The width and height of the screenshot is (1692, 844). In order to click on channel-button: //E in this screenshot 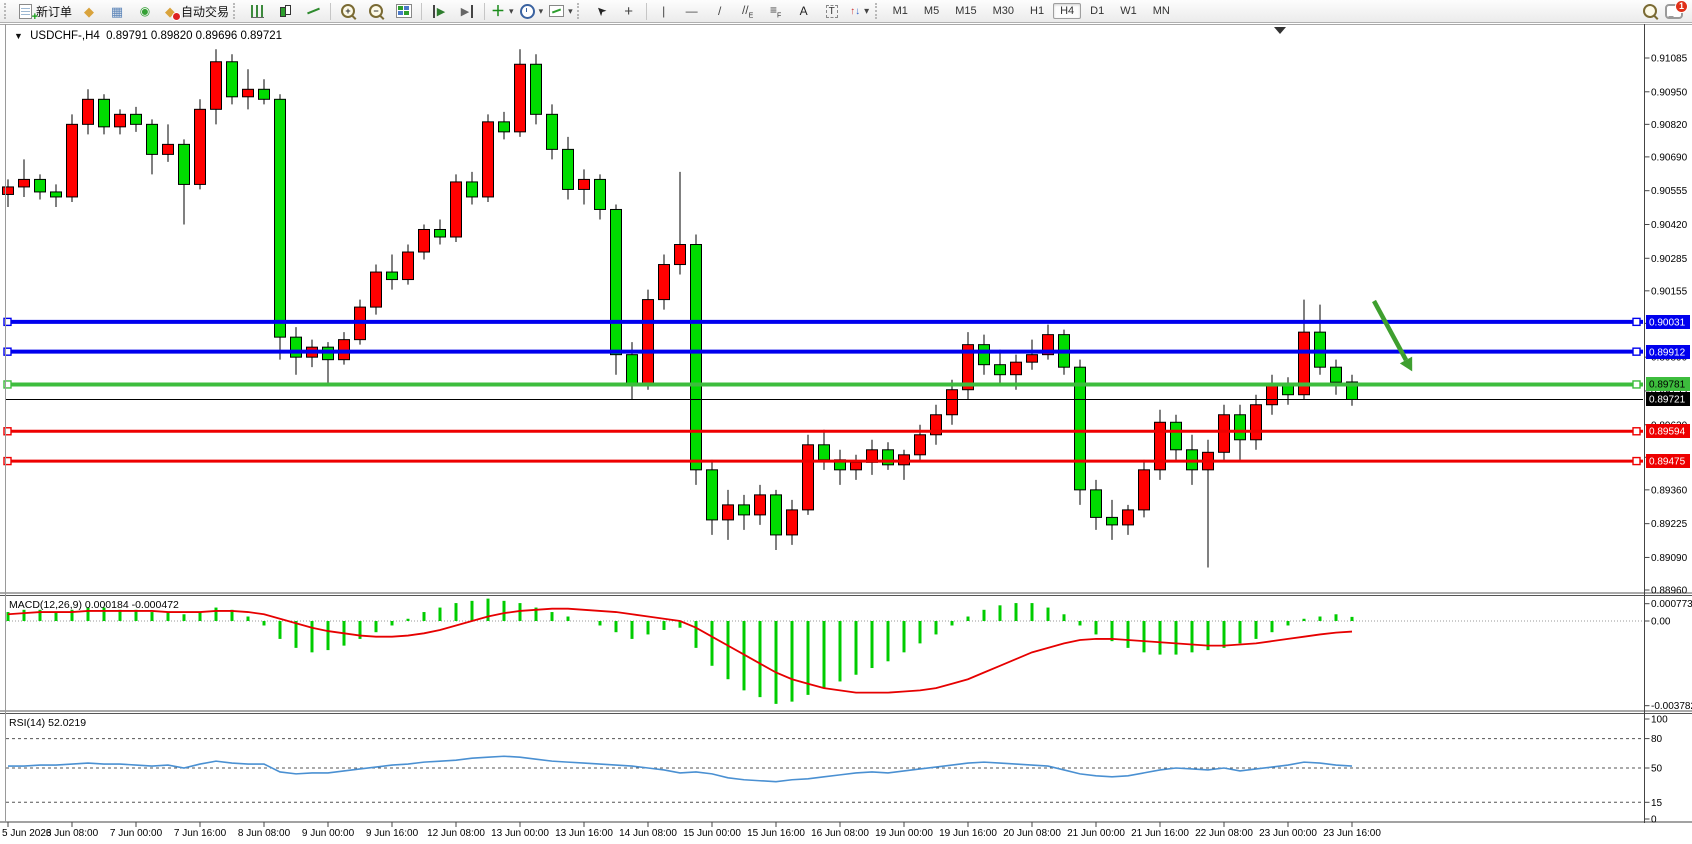, I will do `click(748, 11)`.